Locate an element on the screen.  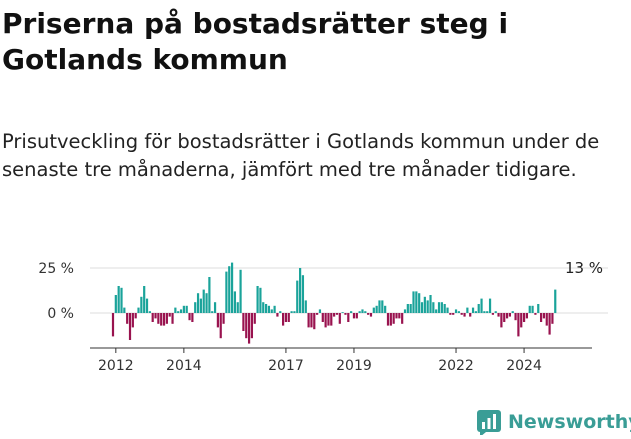
x-tick-label: 2017 is located at coordinates (286, 366).